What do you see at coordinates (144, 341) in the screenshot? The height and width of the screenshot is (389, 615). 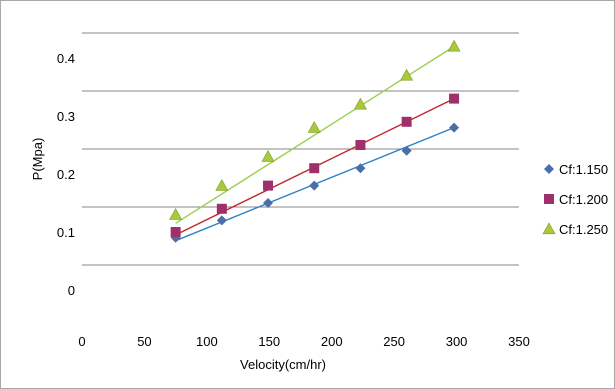 I see `x-tick-label: 50` at bounding box center [144, 341].